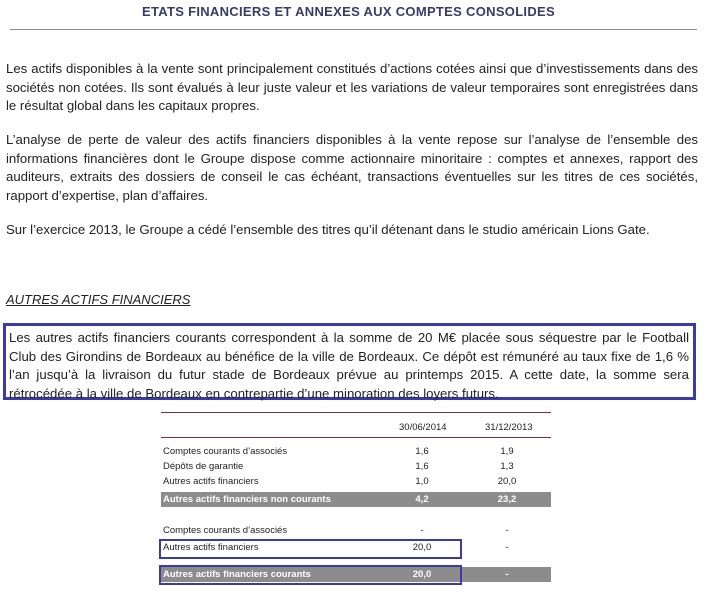 This screenshot has width=707, height=595. I want to click on row-label: Autres actifs financiers courants, so click(237, 574).